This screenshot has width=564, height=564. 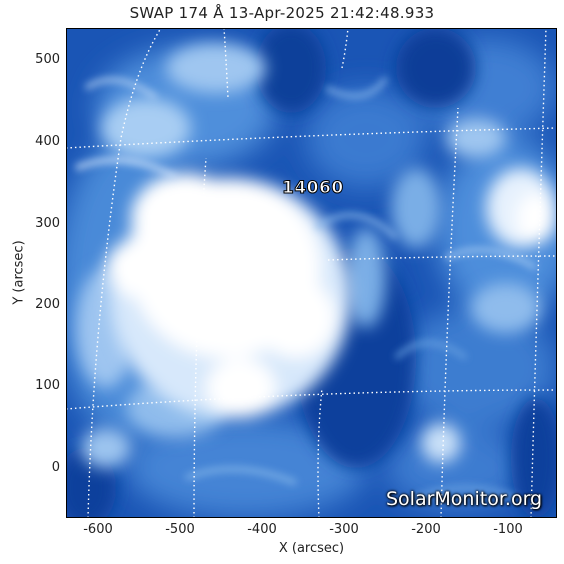 I want to click on x-tick-label: -100, so click(x=508, y=529).